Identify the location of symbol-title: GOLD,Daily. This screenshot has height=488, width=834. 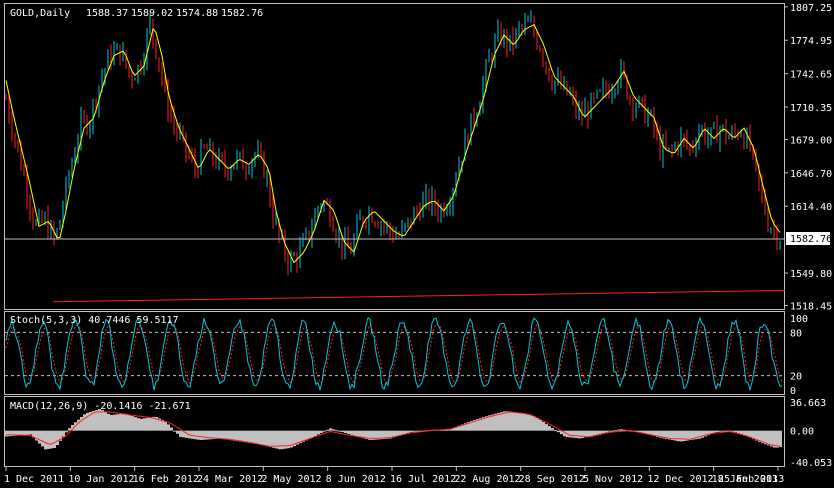
(40, 13).